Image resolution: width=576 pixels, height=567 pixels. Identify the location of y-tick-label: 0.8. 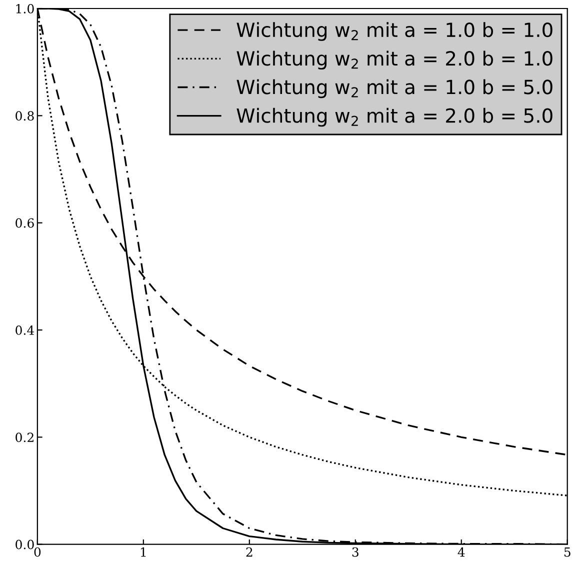
(25, 116).